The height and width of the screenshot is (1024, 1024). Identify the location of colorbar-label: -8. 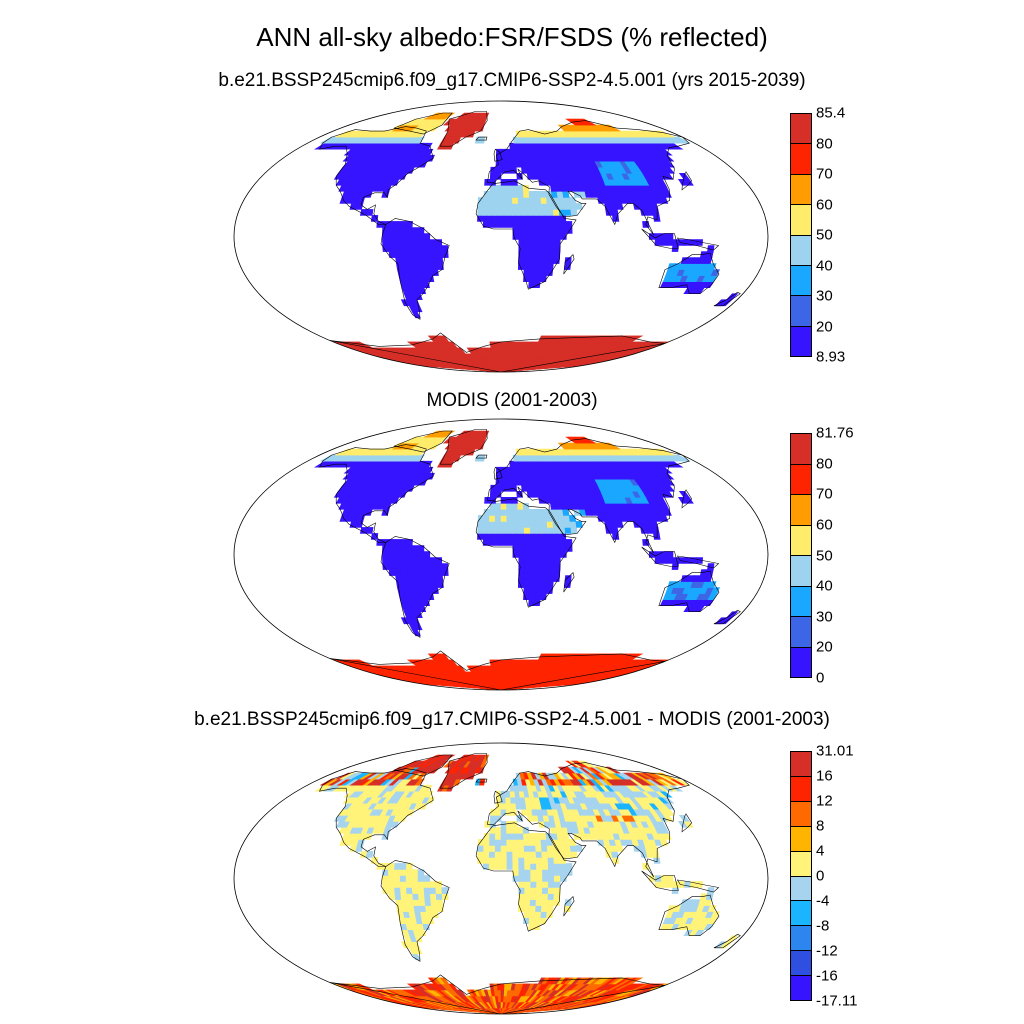
(823, 926).